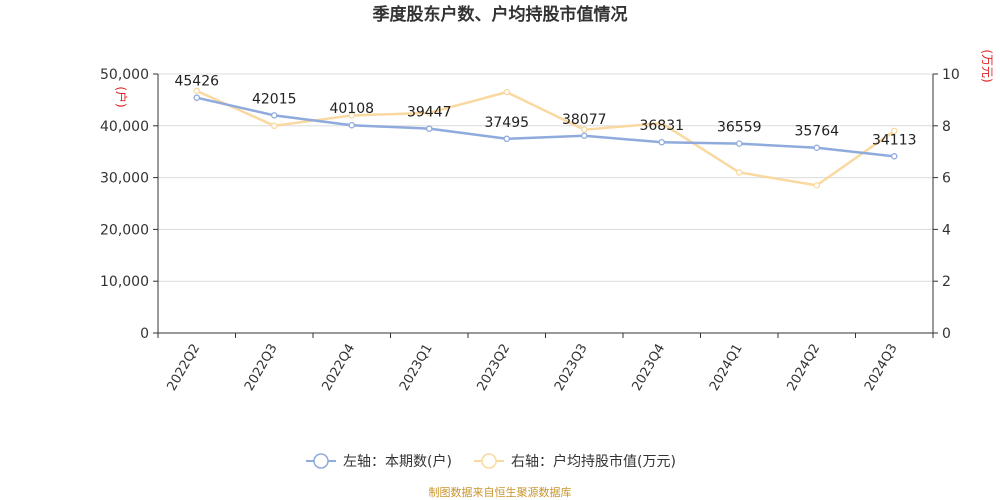 The width and height of the screenshot is (1000, 500). Describe the element at coordinates (946, 230) in the screenshot. I see `right-tick-label: 4` at that location.